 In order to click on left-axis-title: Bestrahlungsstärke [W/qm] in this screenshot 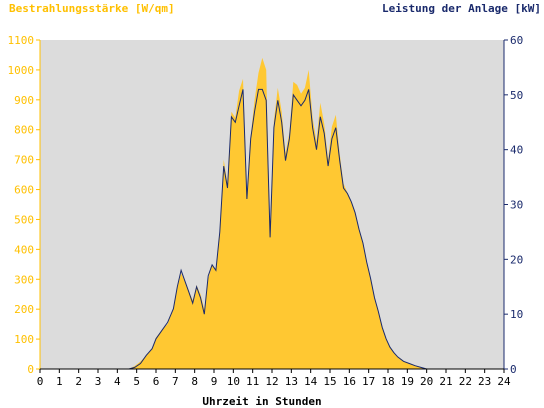, I will do `click(92, 8)`.